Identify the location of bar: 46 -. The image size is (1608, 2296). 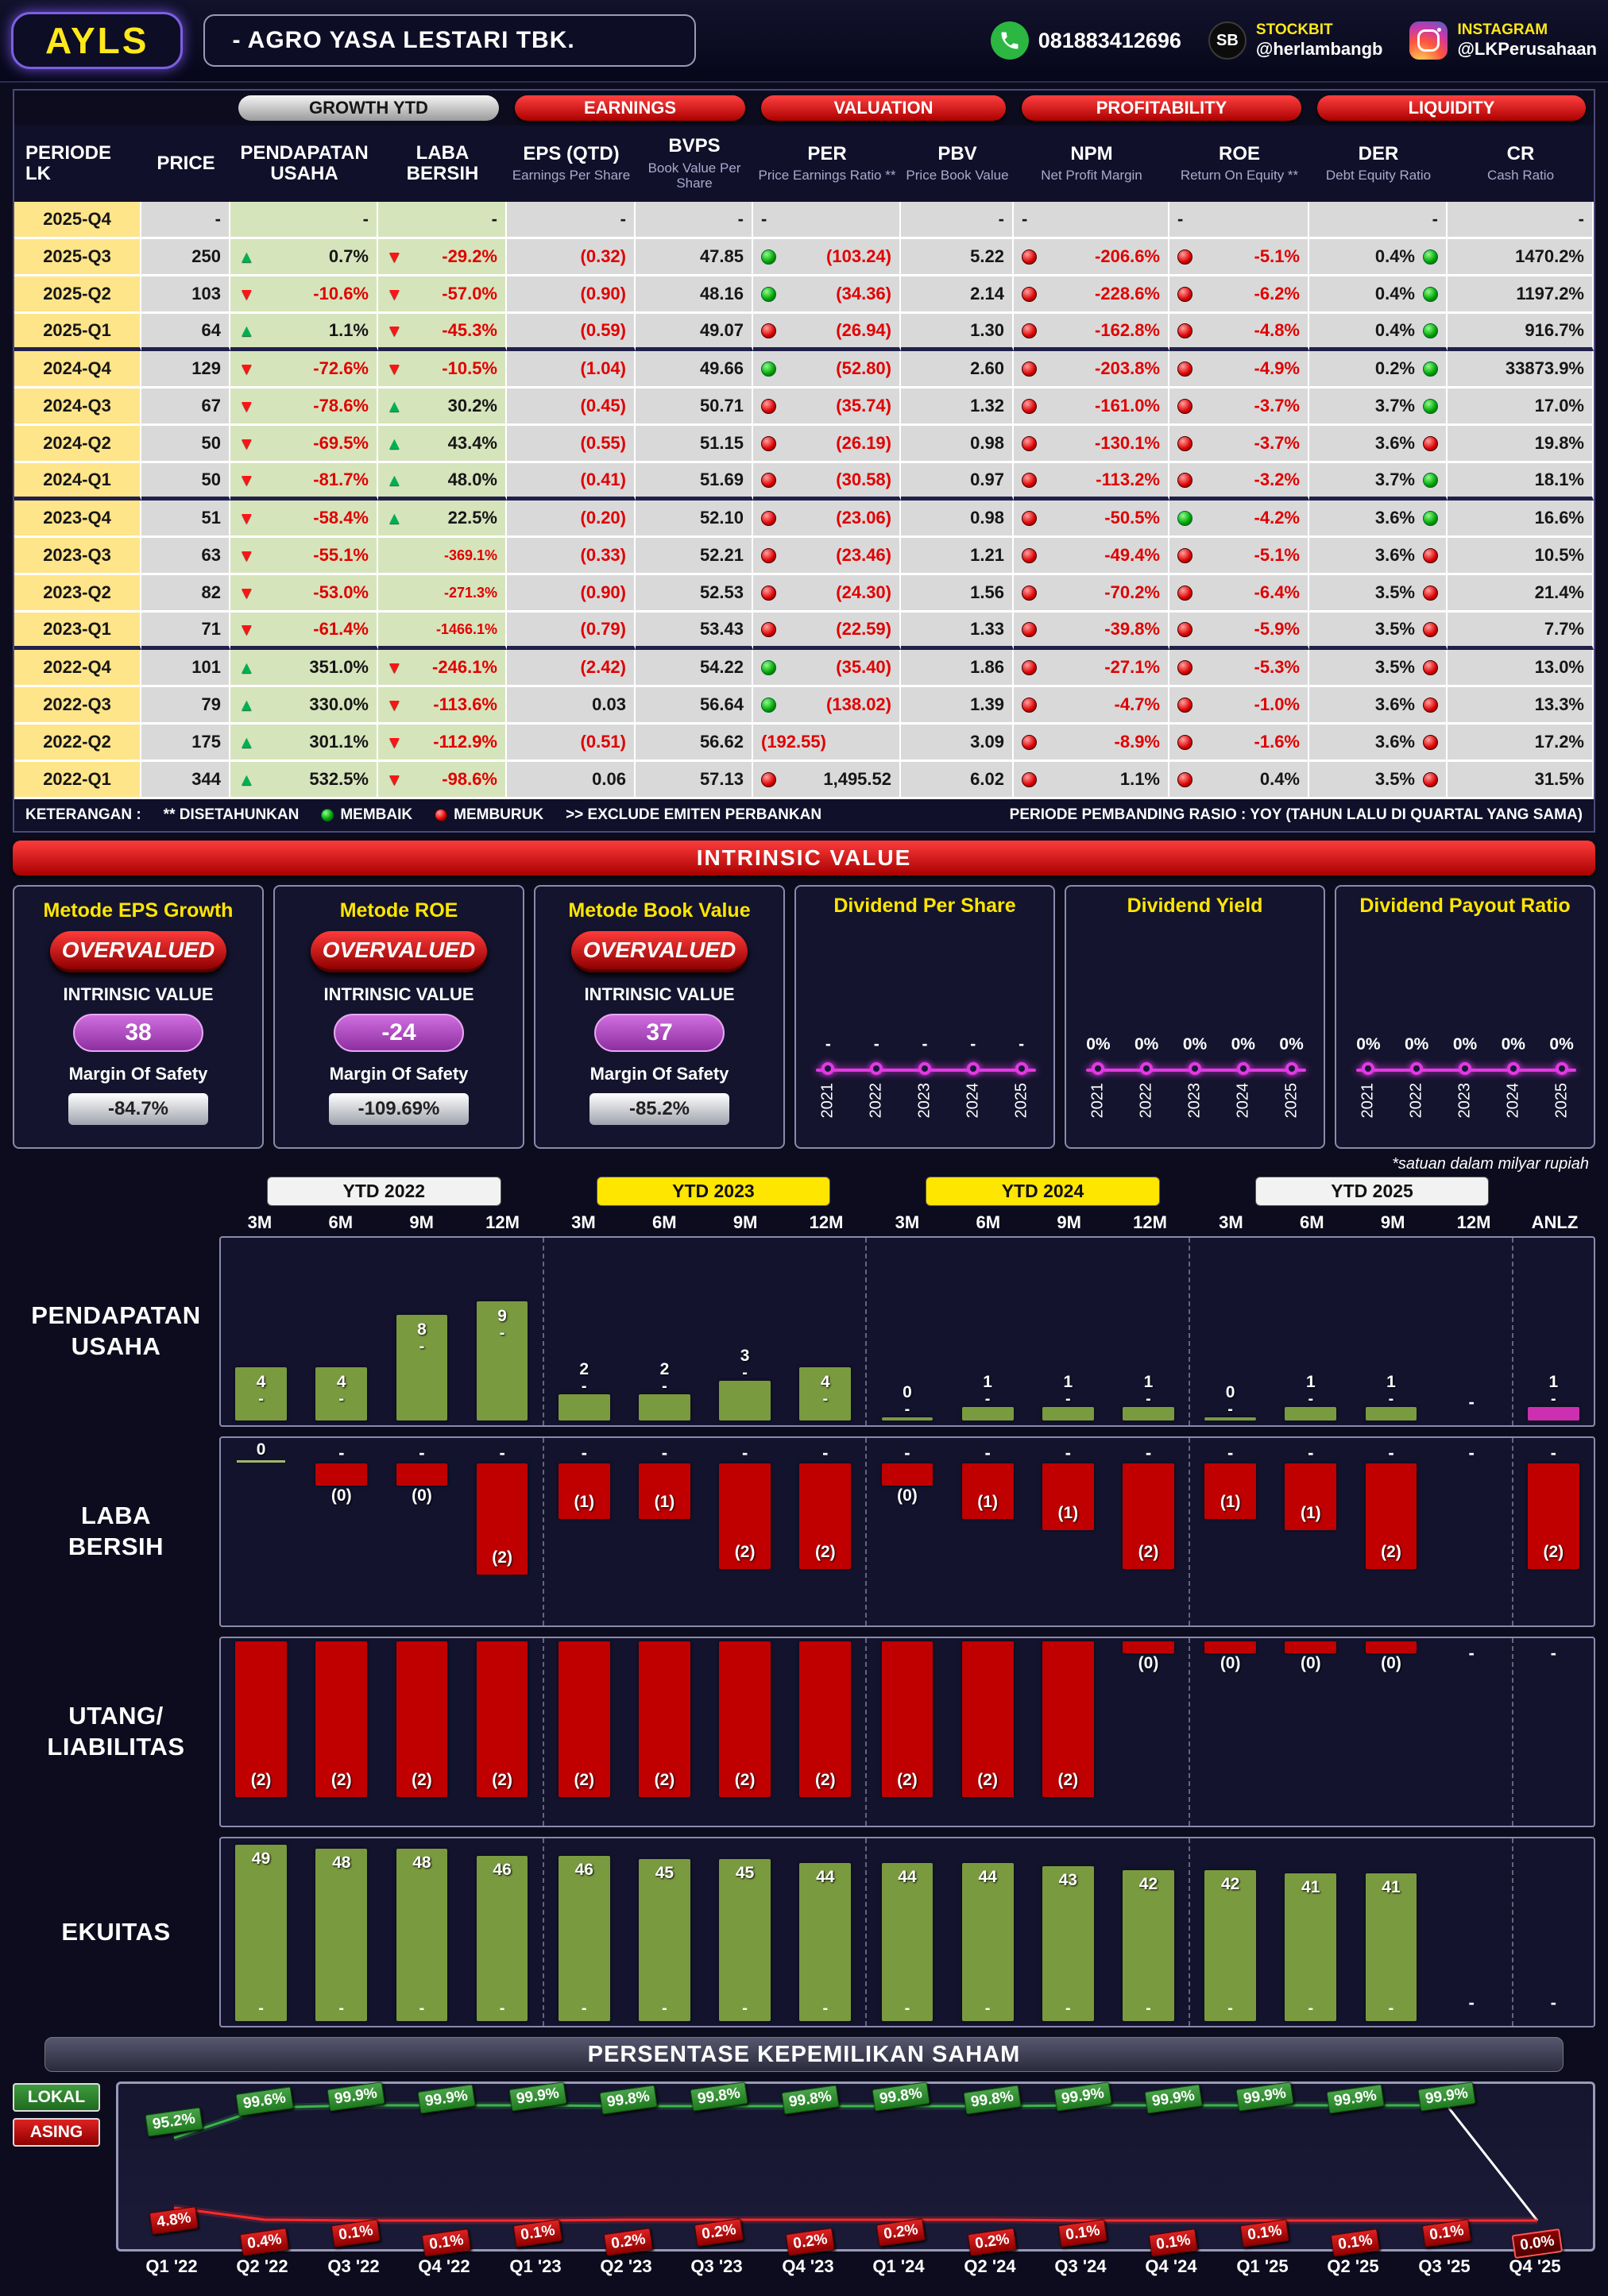
(584, 1938).